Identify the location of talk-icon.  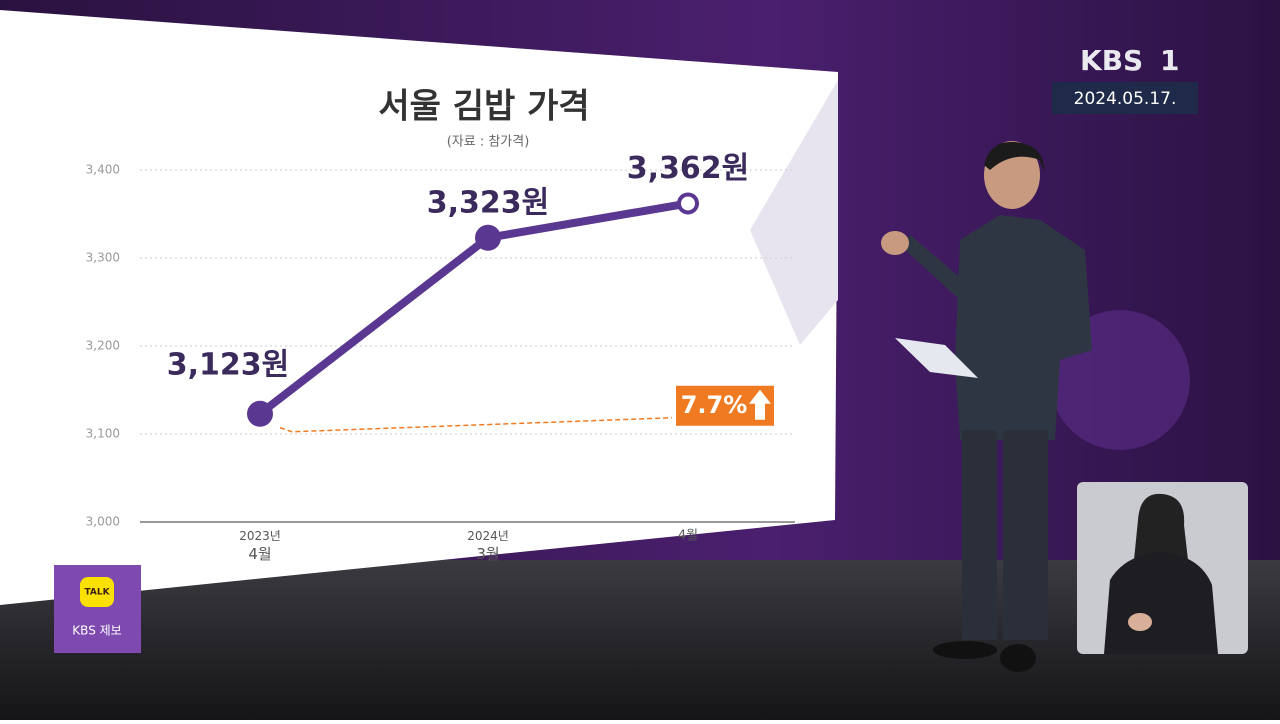
(97, 592).